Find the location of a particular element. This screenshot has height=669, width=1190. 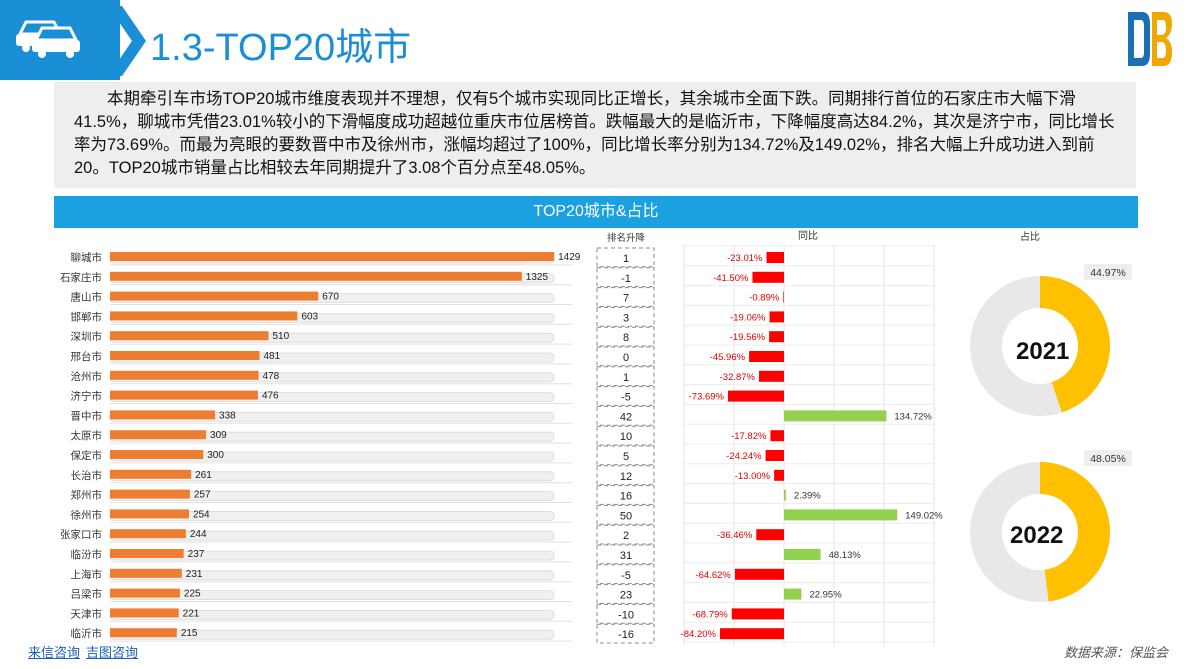

bar-value-label: 338 is located at coordinates (227, 415).